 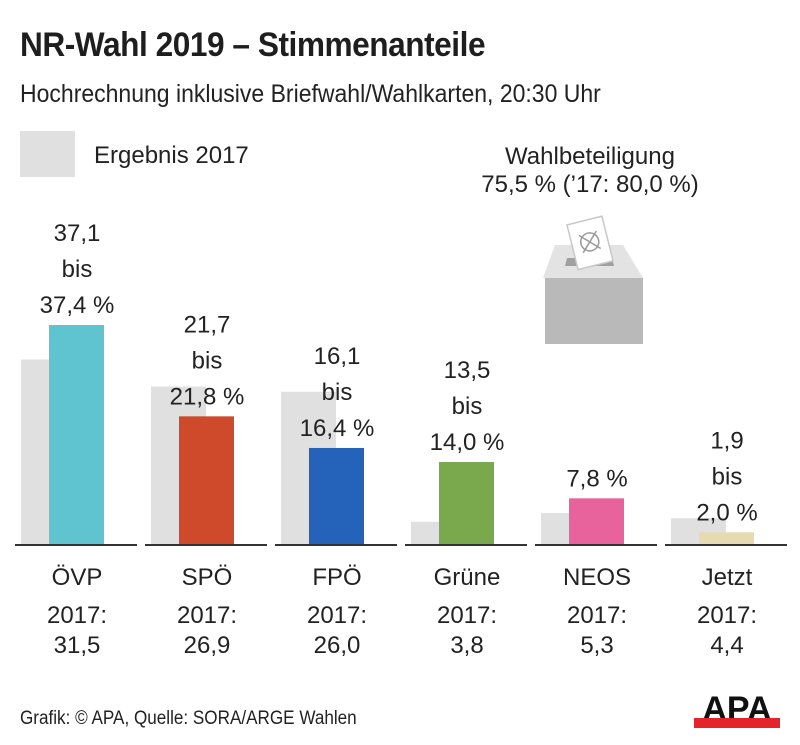 I want to click on ballot-box-icon, so click(x=593, y=279).